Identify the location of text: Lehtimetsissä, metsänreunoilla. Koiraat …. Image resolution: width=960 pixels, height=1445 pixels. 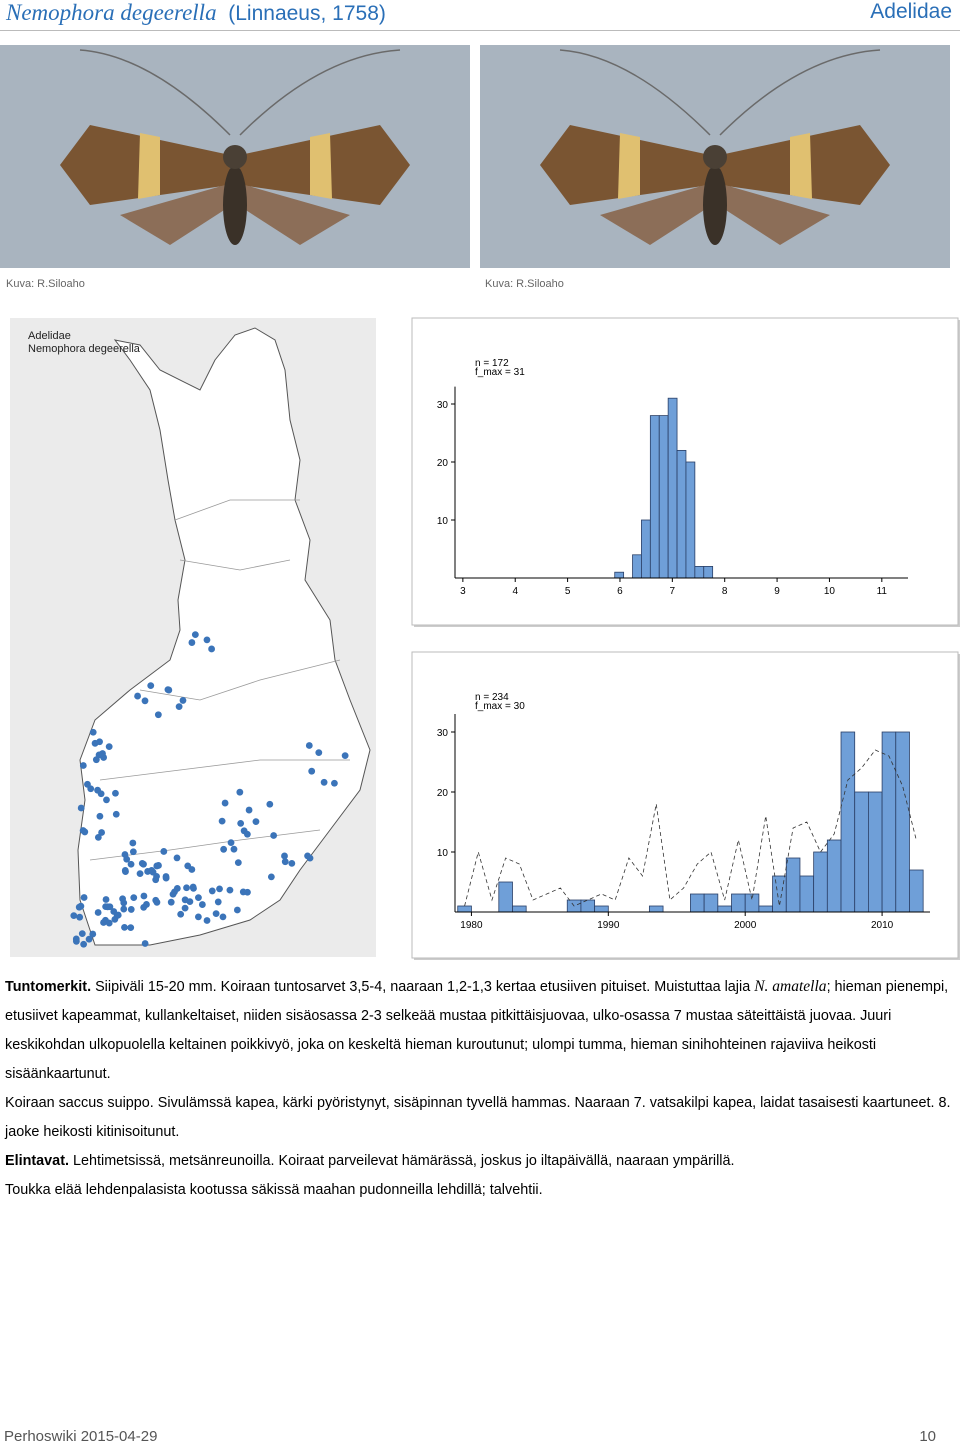
(403, 1161).